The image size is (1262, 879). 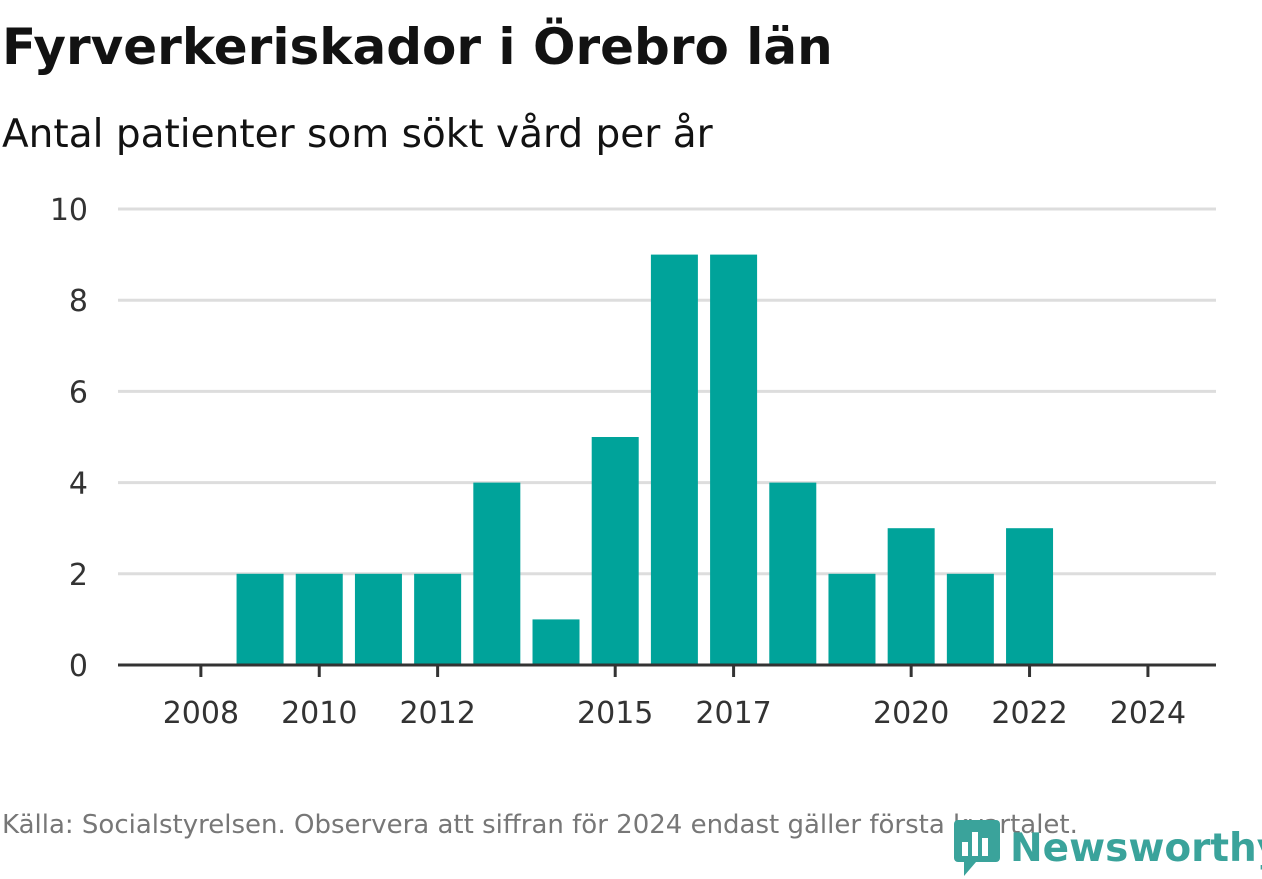 I want to click on x-tick-label: 2024, so click(x=1148, y=713).